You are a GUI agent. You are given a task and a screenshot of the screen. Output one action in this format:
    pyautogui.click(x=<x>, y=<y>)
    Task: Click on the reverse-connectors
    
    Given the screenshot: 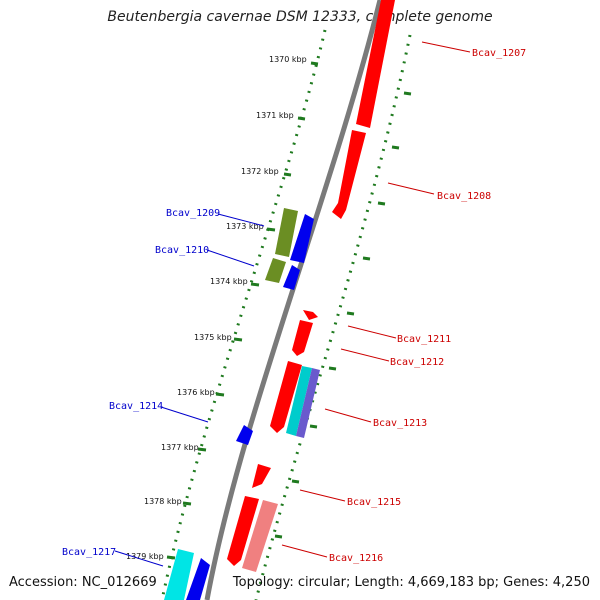 What is the action you would take?
    pyautogui.click(x=189, y=390)
    